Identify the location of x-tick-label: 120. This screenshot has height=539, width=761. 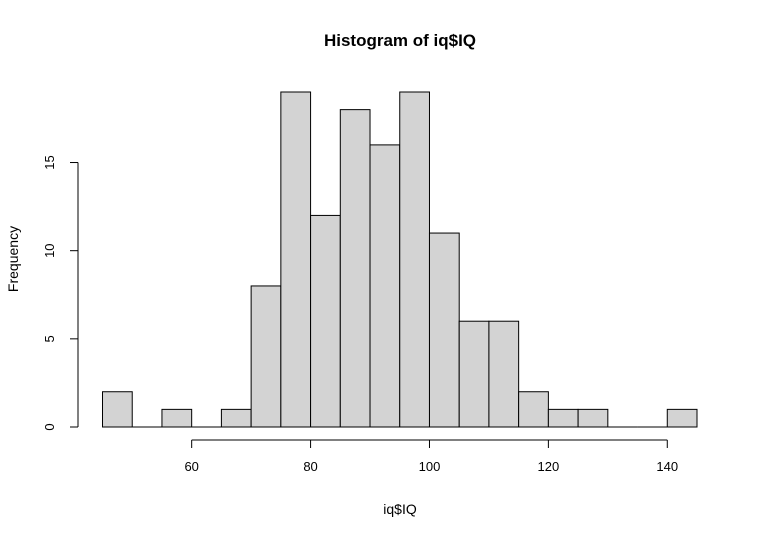
(549, 466).